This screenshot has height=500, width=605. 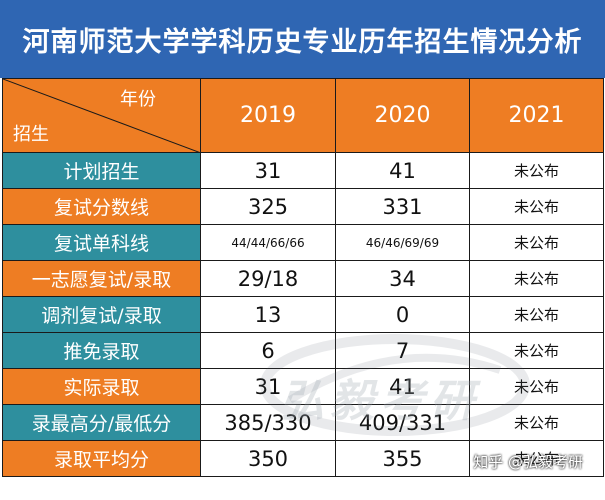 I want to click on table-row: 一志愿复试/录取 29/18 34 未公布, so click(x=303, y=278).